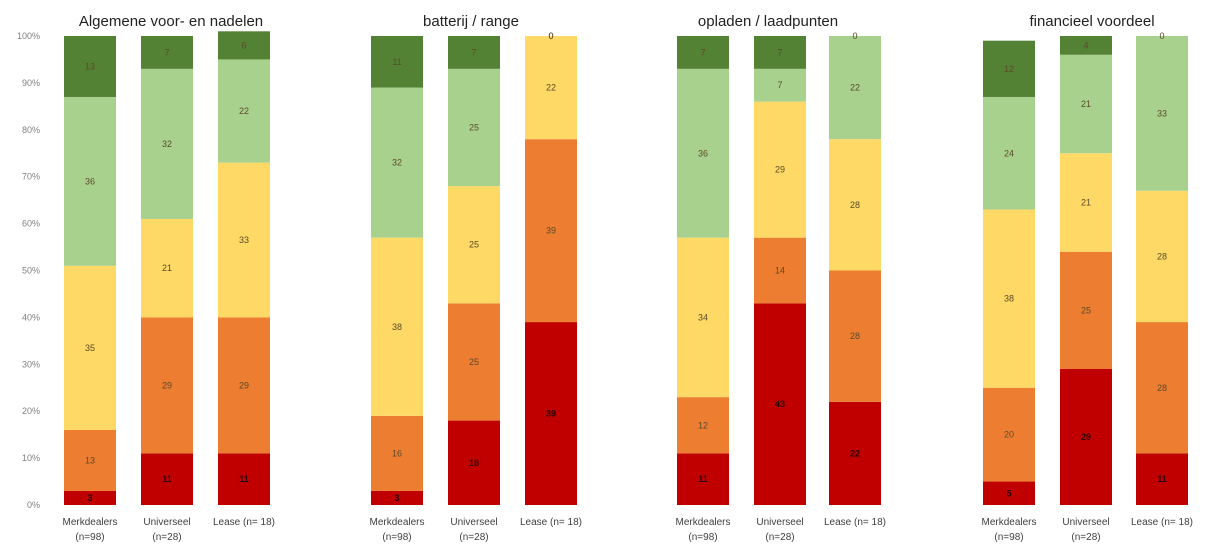  I want to click on panel-title: batterij / range, so click(471, 21).